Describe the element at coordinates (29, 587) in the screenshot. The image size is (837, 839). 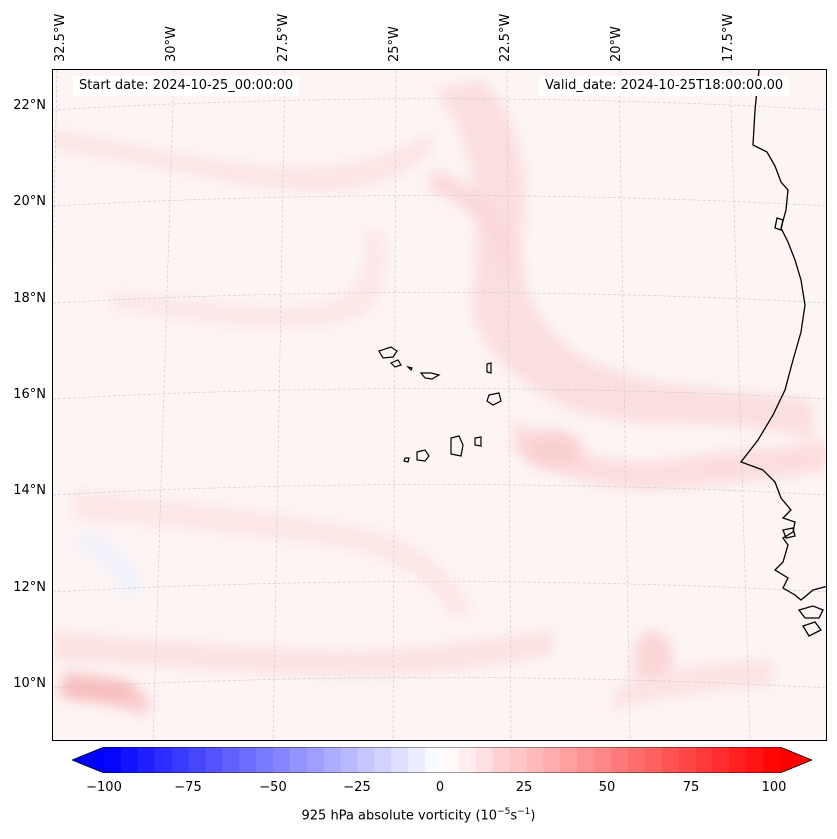
I see `lat-label-12n: 12°N` at that location.